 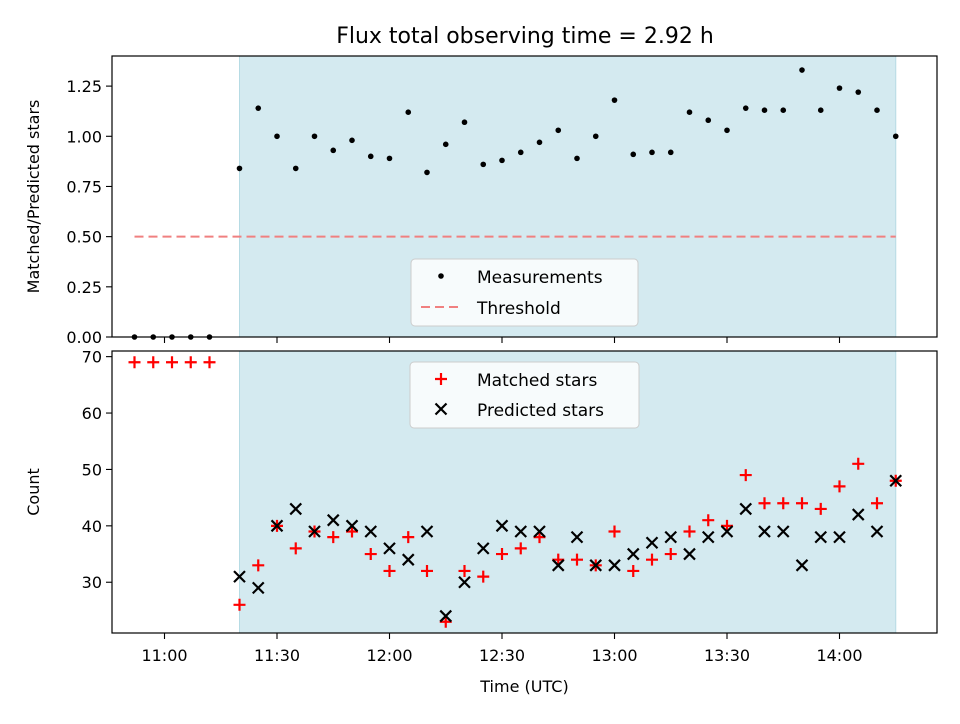 What do you see at coordinates (92, 469) in the screenshot?
I see `y-tick-label: 50` at bounding box center [92, 469].